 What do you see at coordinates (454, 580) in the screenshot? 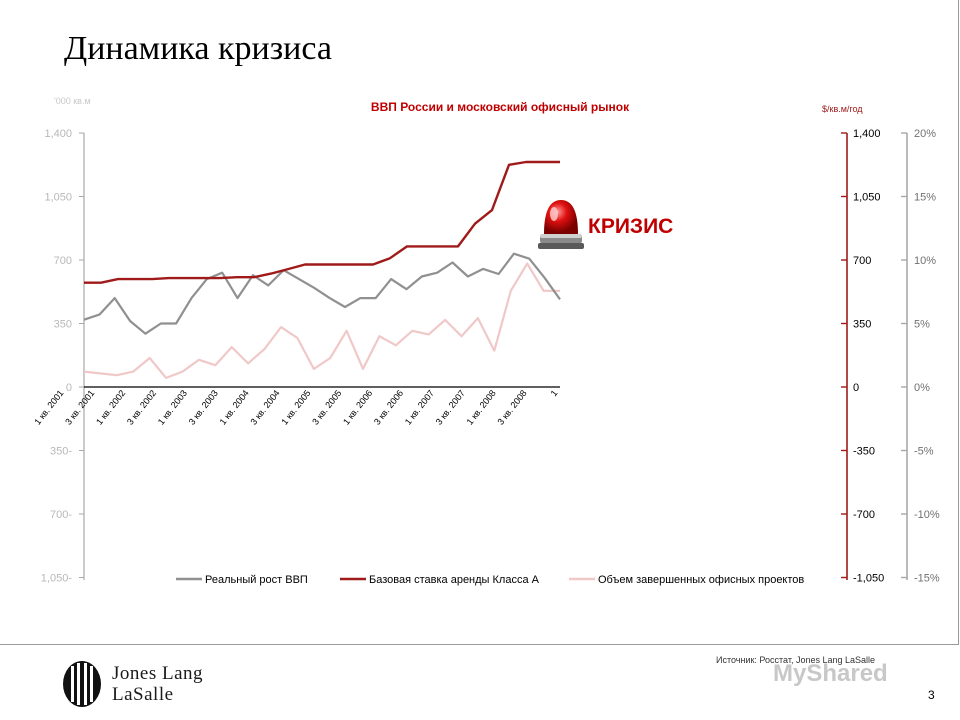
I see `legend-label-rent: Базовая ставка аренды Класса А` at bounding box center [454, 580].